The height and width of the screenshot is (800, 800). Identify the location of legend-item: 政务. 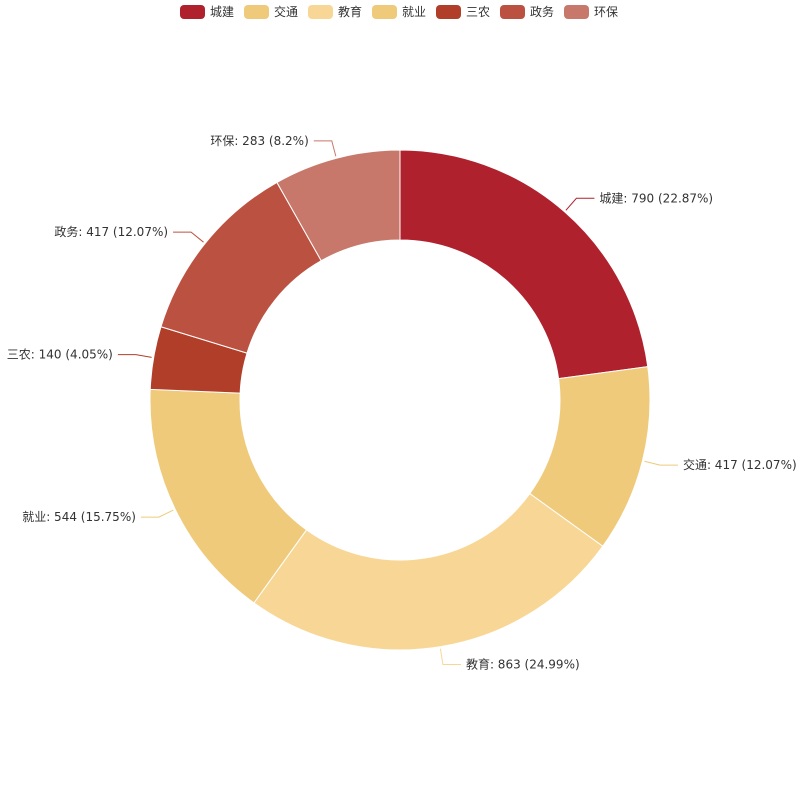
(527, 11).